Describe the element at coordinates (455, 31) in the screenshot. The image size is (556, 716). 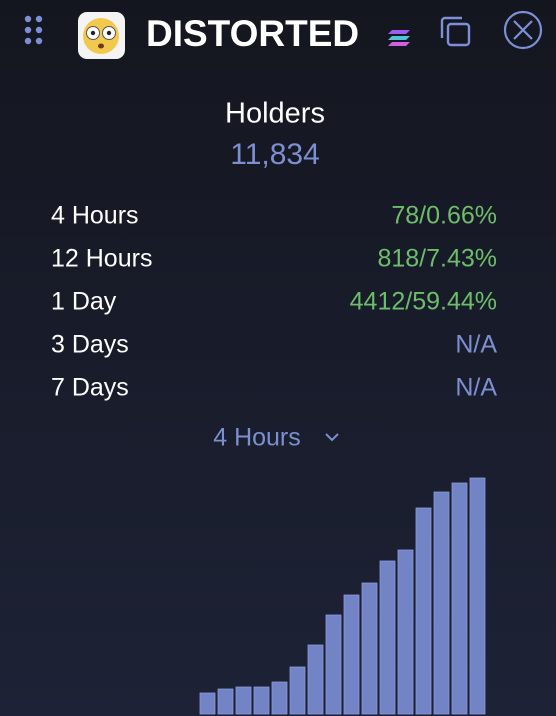
I see `copy-button` at that location.